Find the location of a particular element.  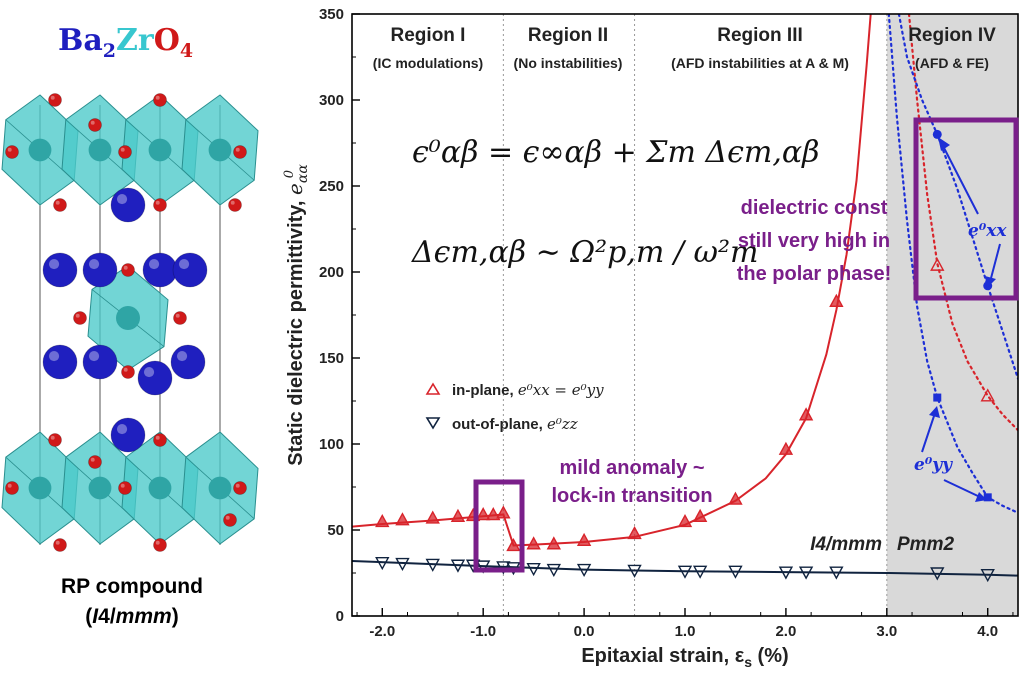

exx-point is located at coordinates (937, 134).